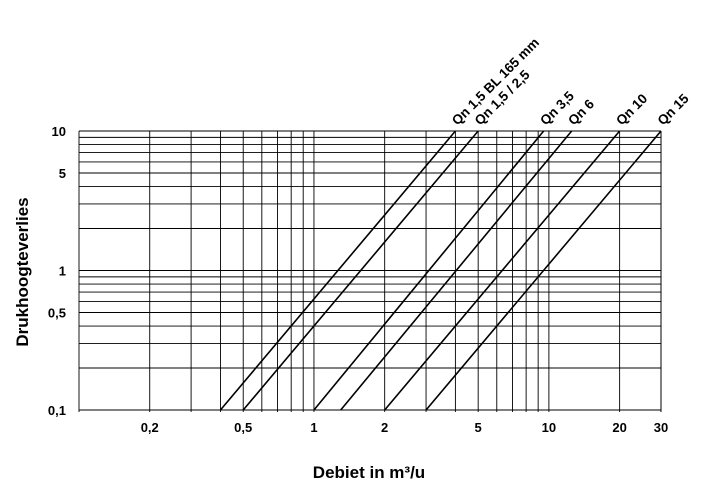  What do you see at coordinates (62, 271) in the screenshot?
I see `y-tick-label: 1` at bounding box center [62, 271].